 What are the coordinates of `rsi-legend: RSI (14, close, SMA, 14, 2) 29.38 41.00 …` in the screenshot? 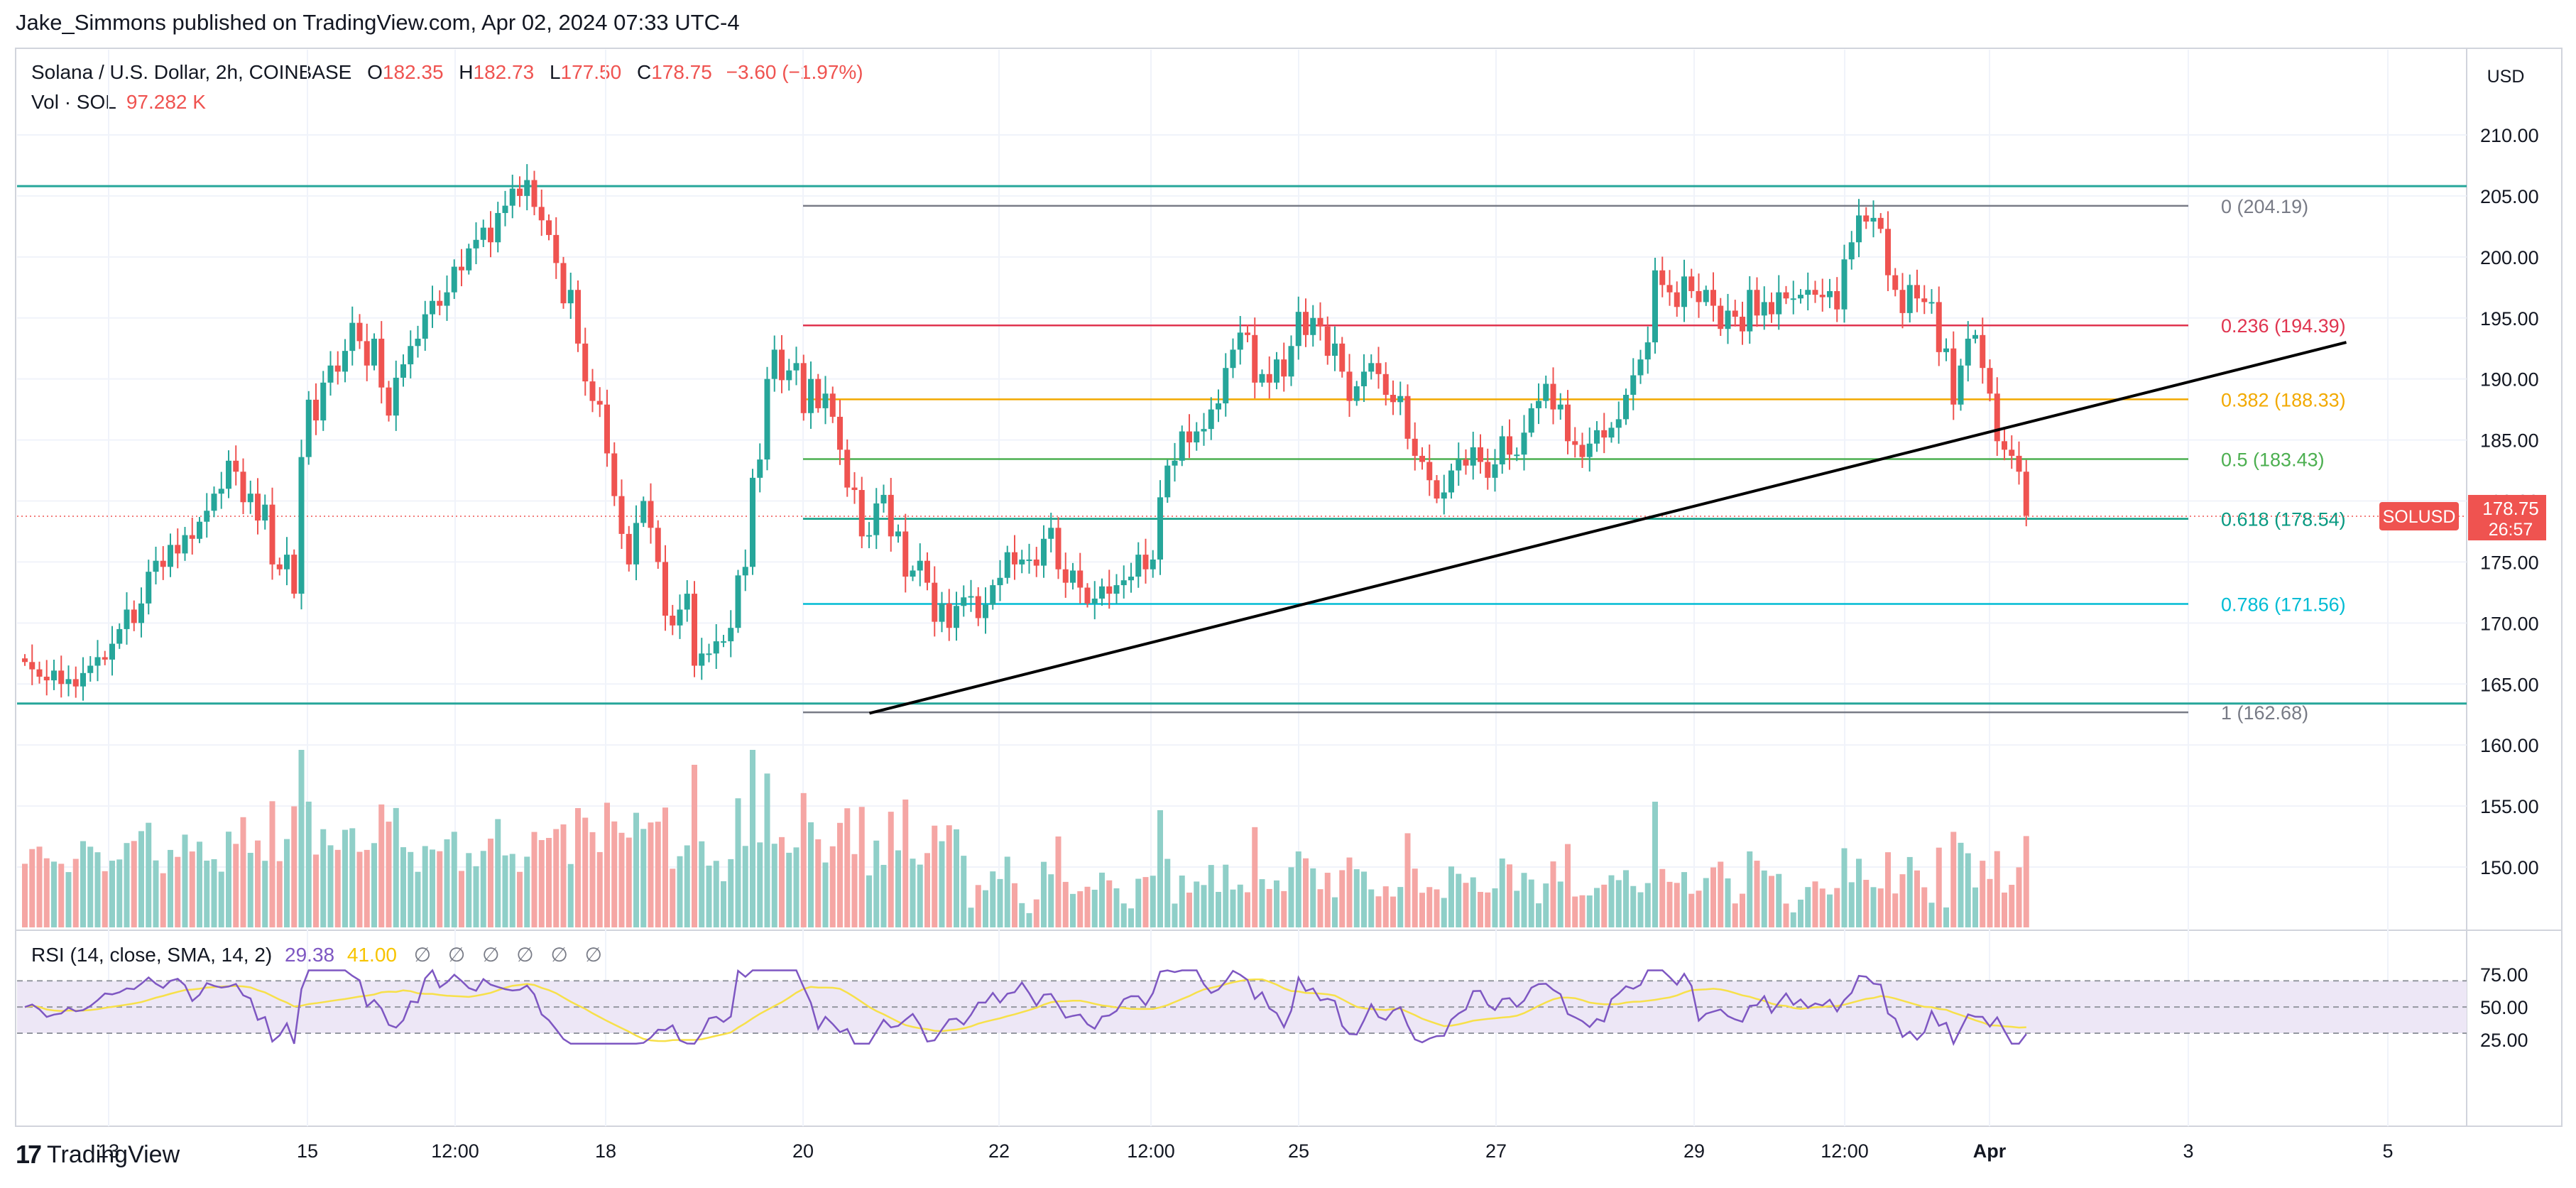 It's located at (316, 954).